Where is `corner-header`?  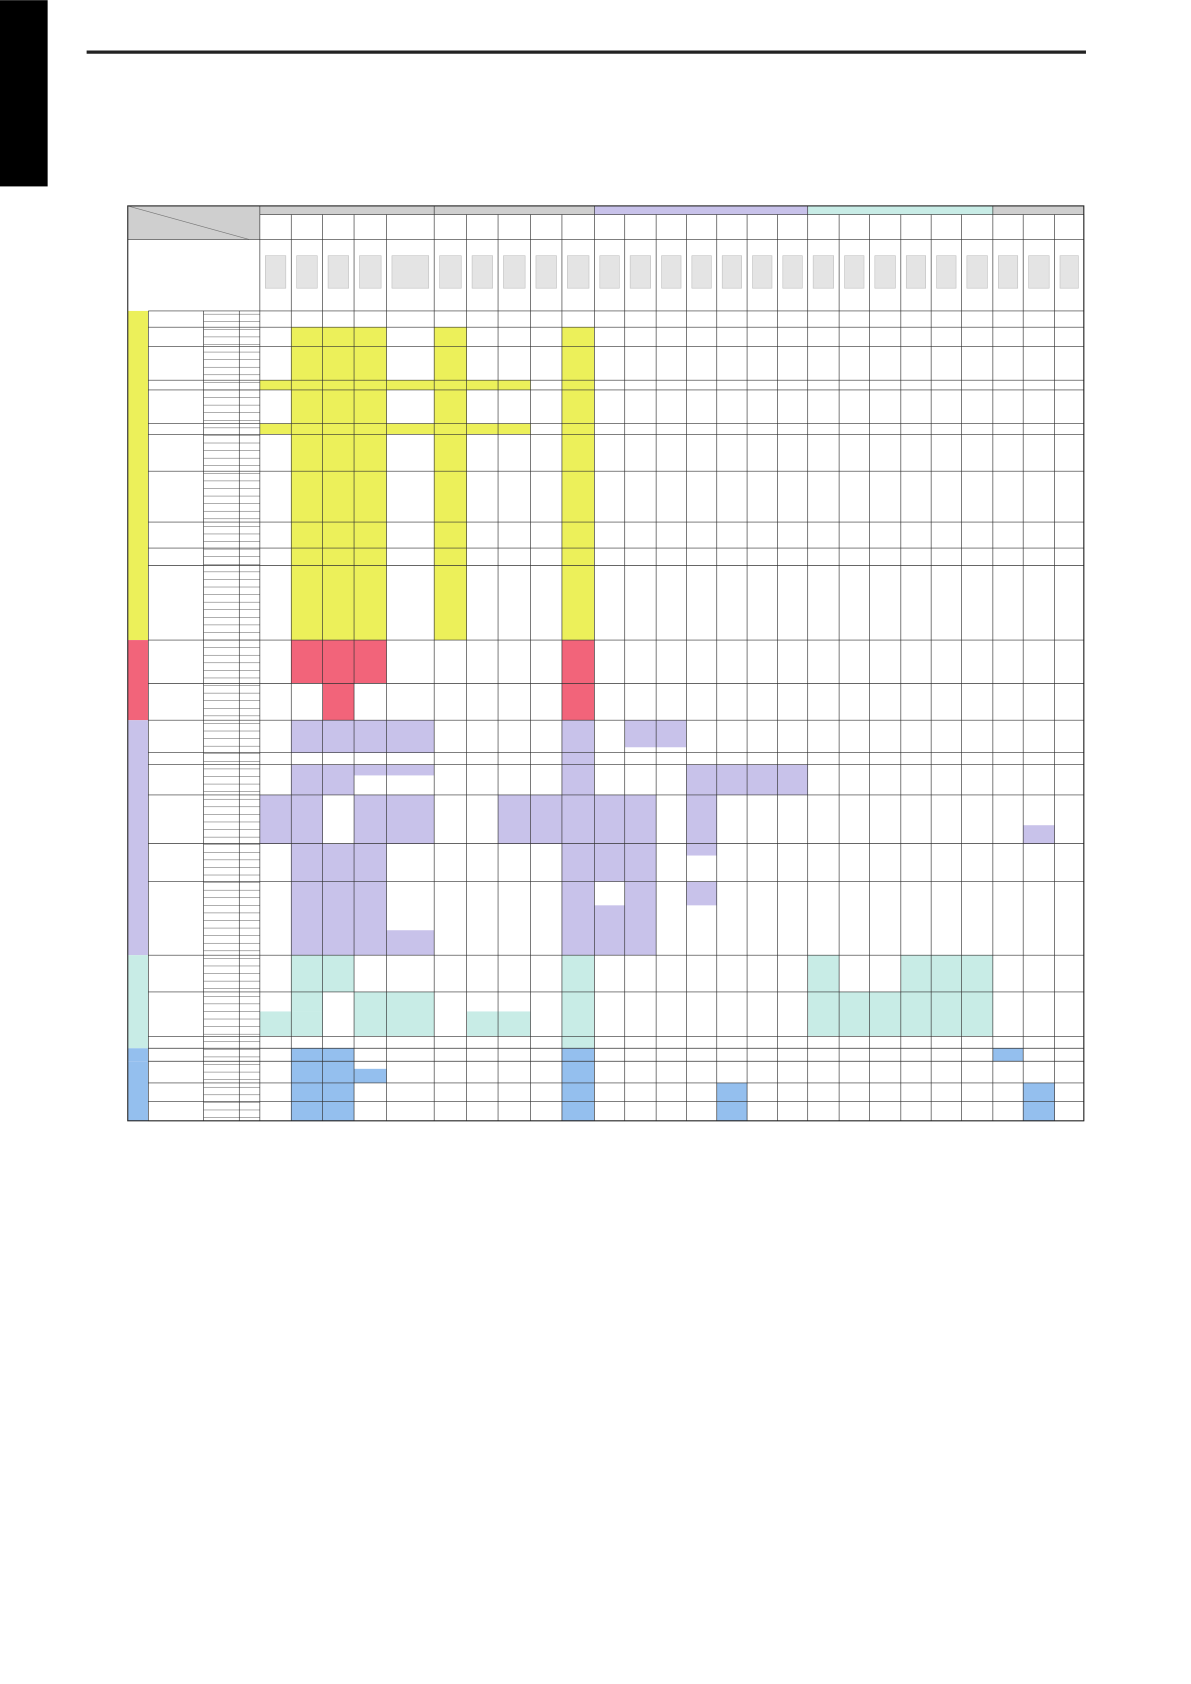
corner-header is located at coordinates (193, 222).